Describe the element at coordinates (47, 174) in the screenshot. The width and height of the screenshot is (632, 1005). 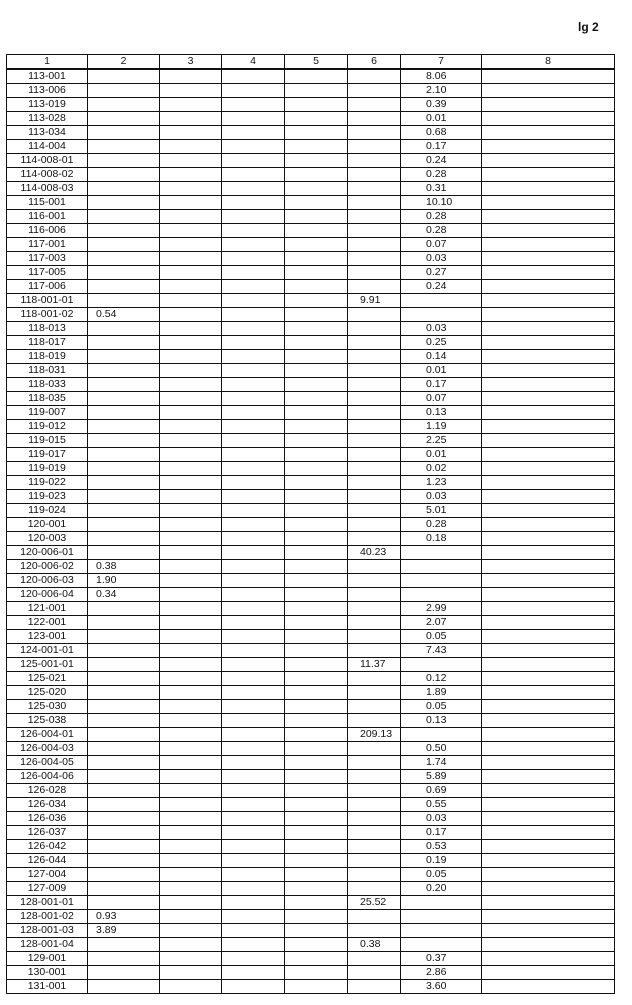
I see `row-id-cell: 114-008-02` at that location.